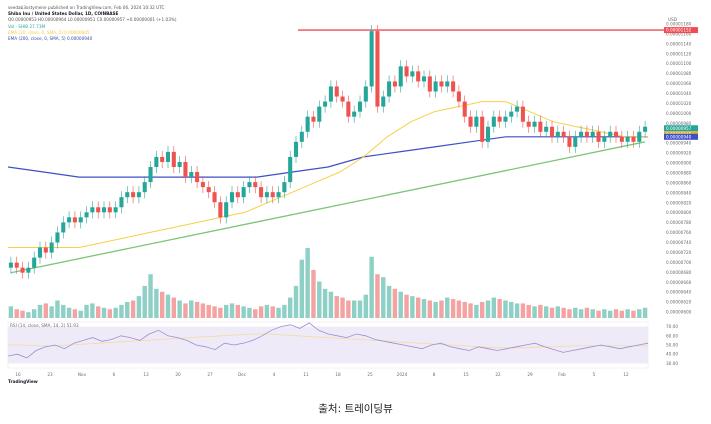 Image resolution: width=711 pixels, height=424 pixels. I want to click on volume-legend: Vol · SHIB 27.73M, so click(27, 26).